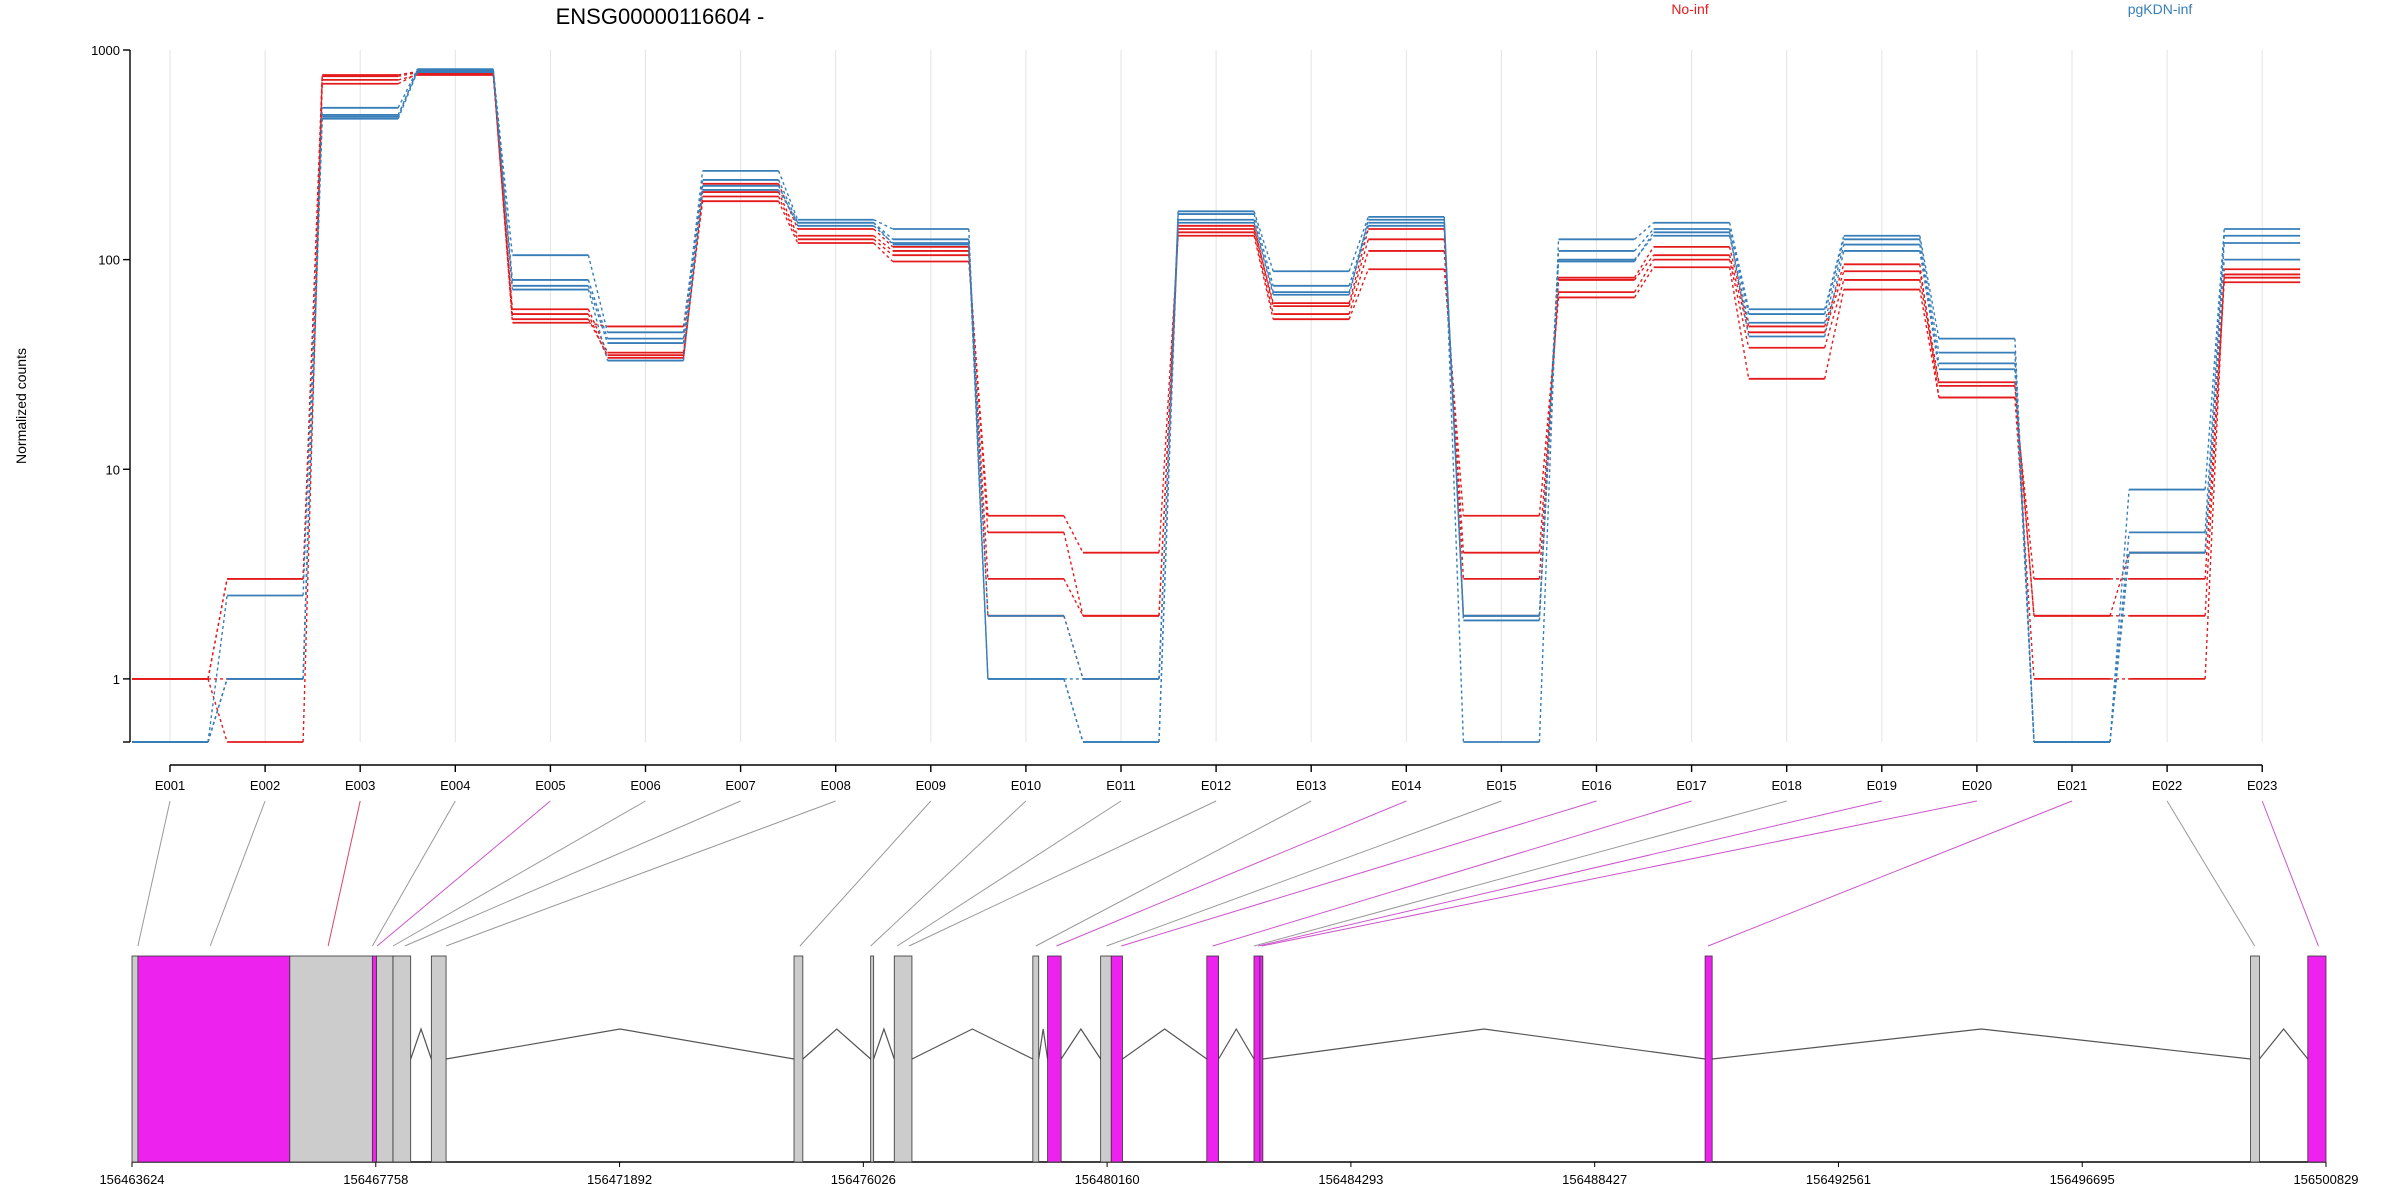 Image resolution: width=2400 pixels, height=1200 pixels. Describe the element at coordinates (1882, 785) in the screenshot. I see `x-tick-label-e019: E019` at that location.